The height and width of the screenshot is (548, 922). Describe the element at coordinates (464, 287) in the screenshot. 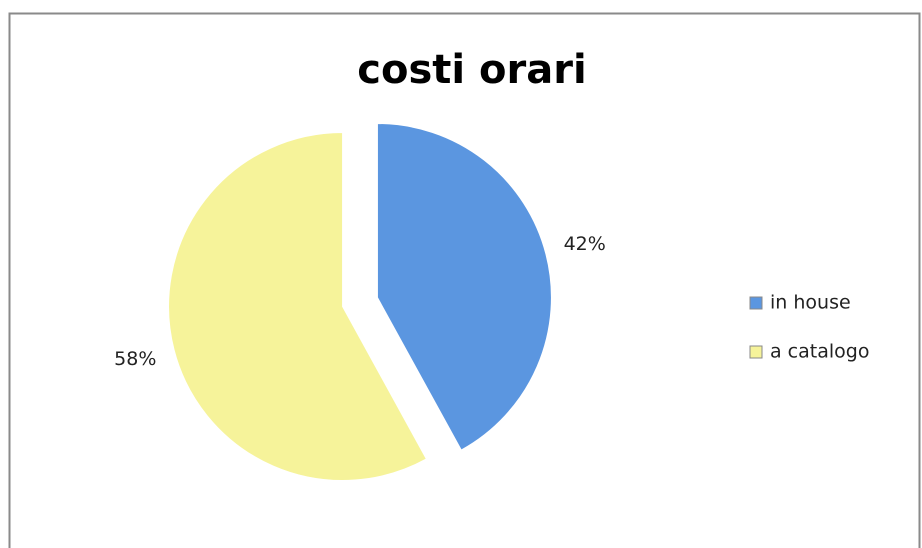

I see `pie-slice` at that location.